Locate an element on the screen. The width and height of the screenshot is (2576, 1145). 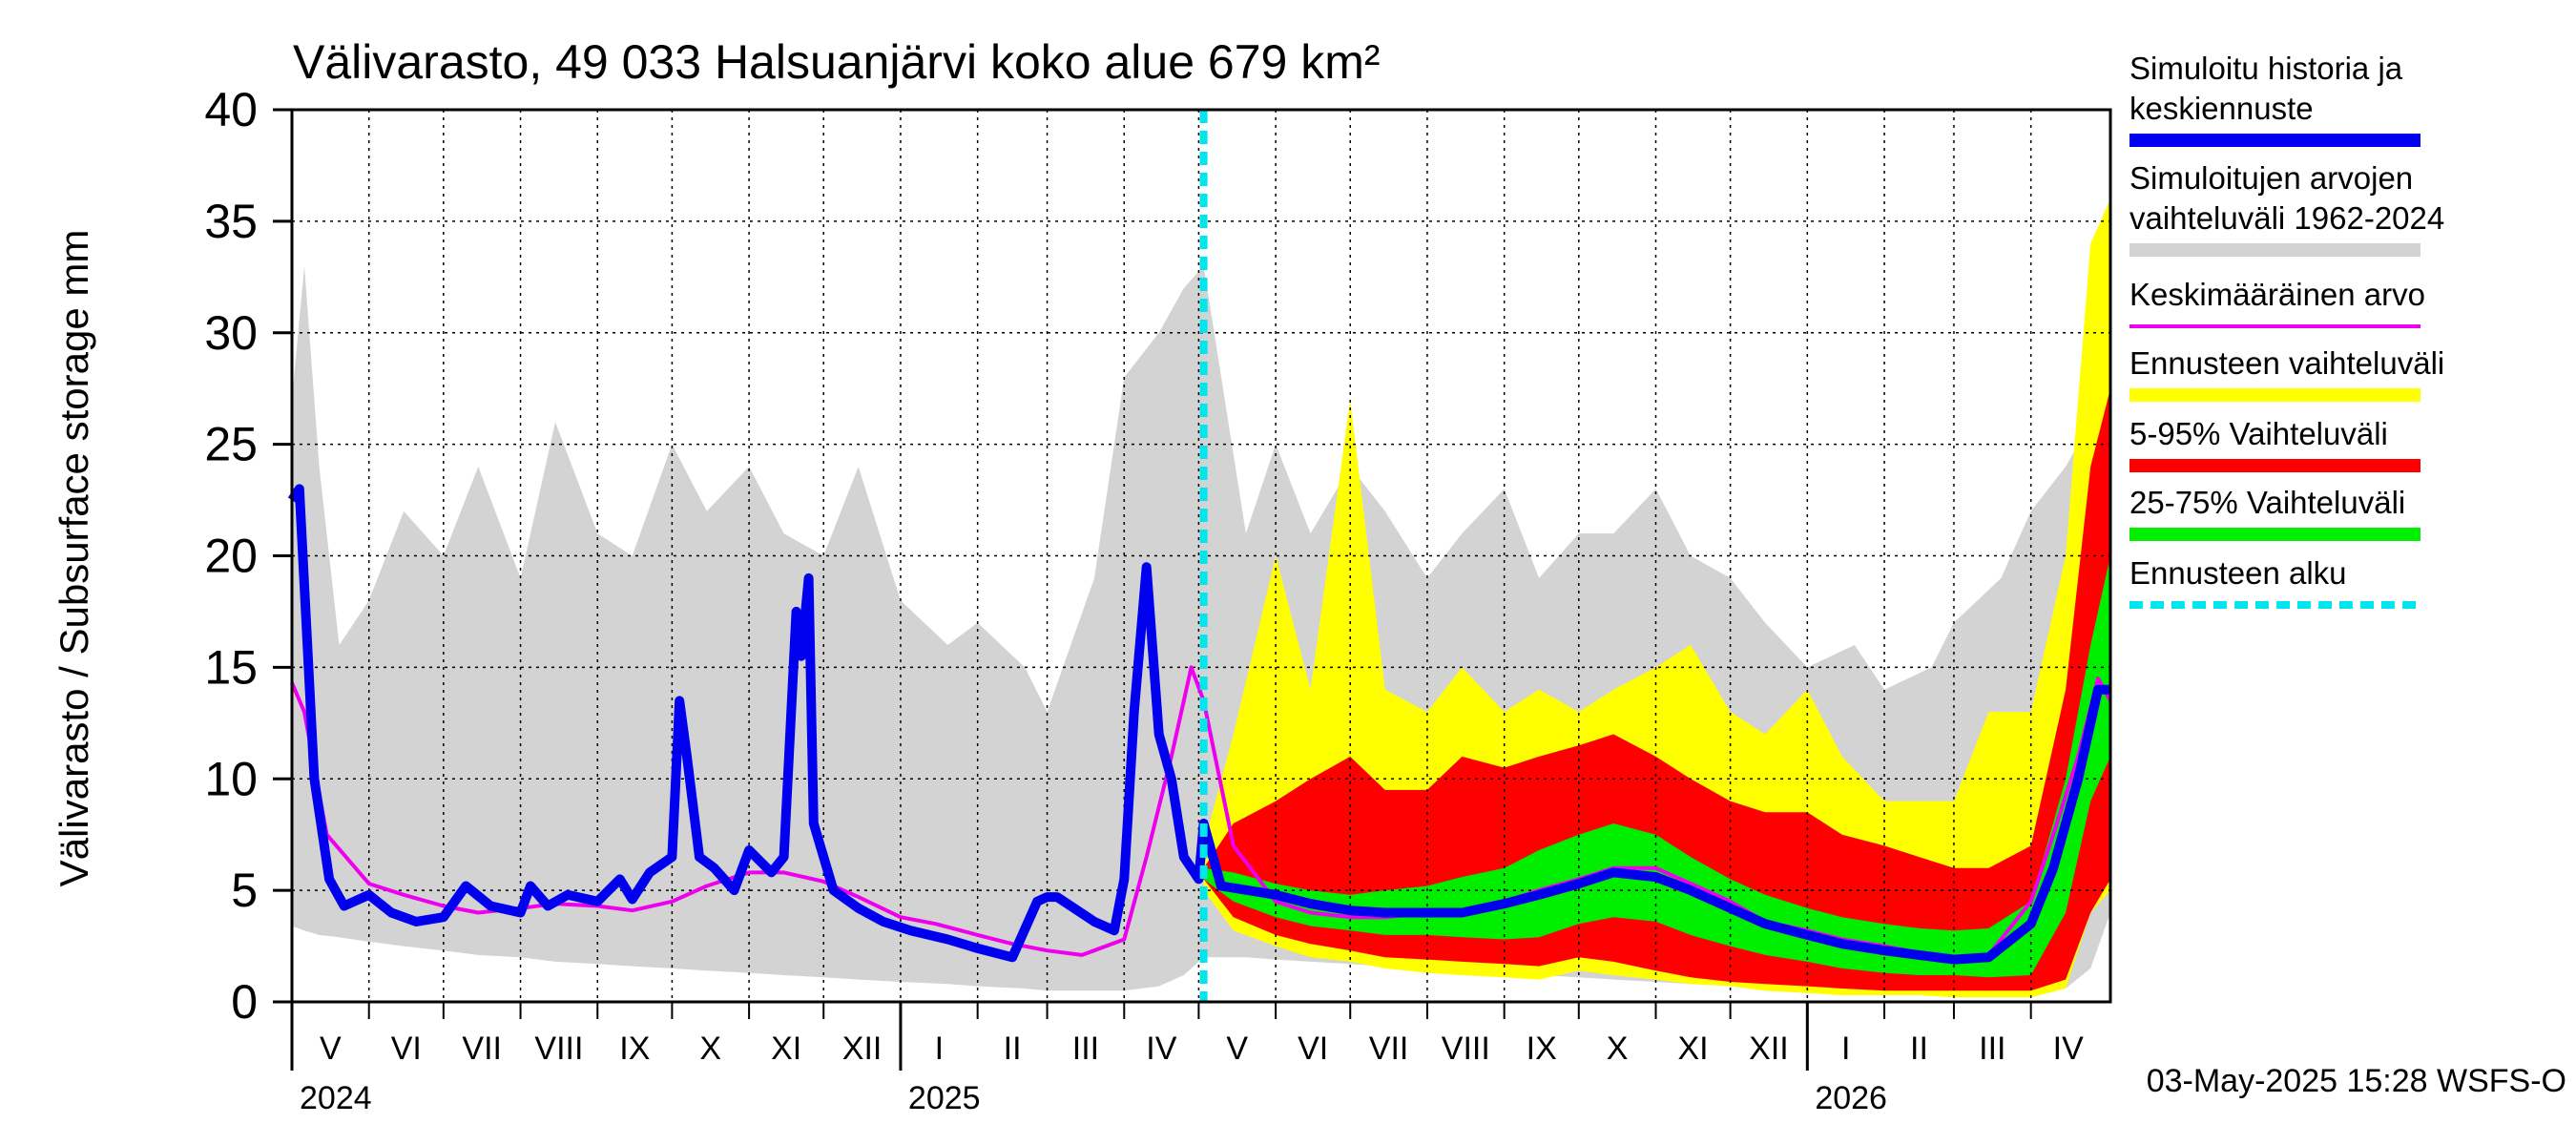
y-tick-label: 25 is located at coordinates (231, 445).